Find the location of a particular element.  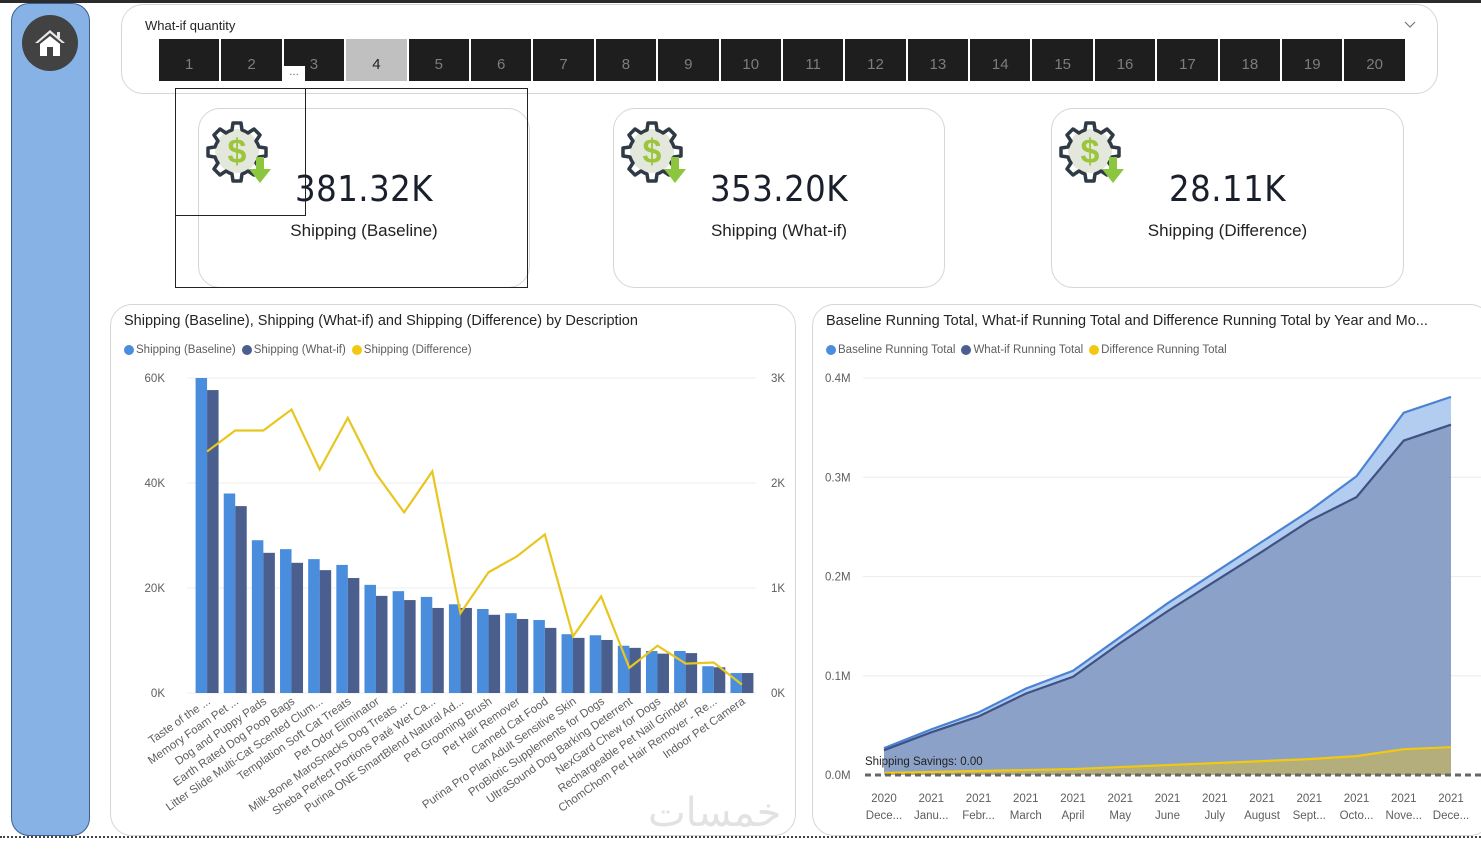

slicer-option-6: 6 is located at coordinates (501, 60).